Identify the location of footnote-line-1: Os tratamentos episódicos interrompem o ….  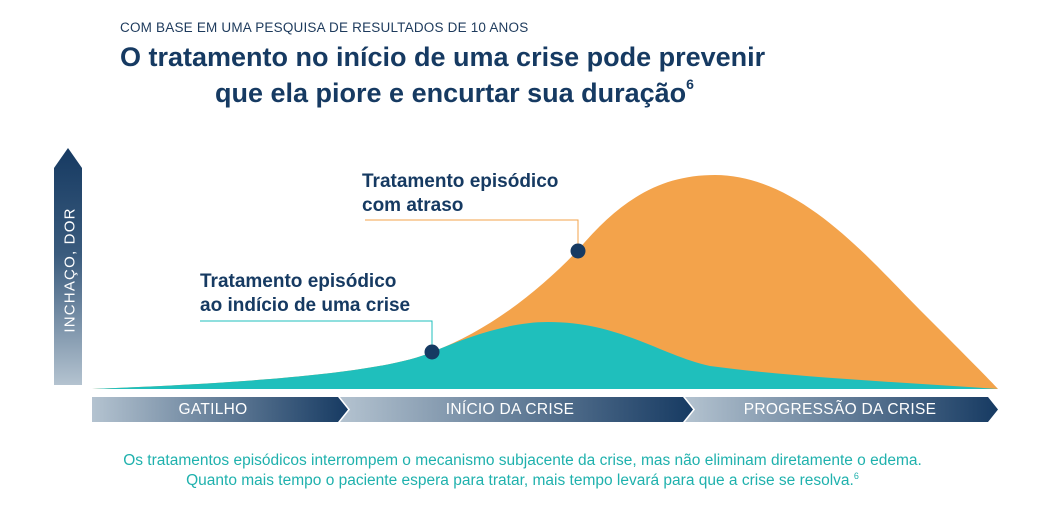
(522, 460).